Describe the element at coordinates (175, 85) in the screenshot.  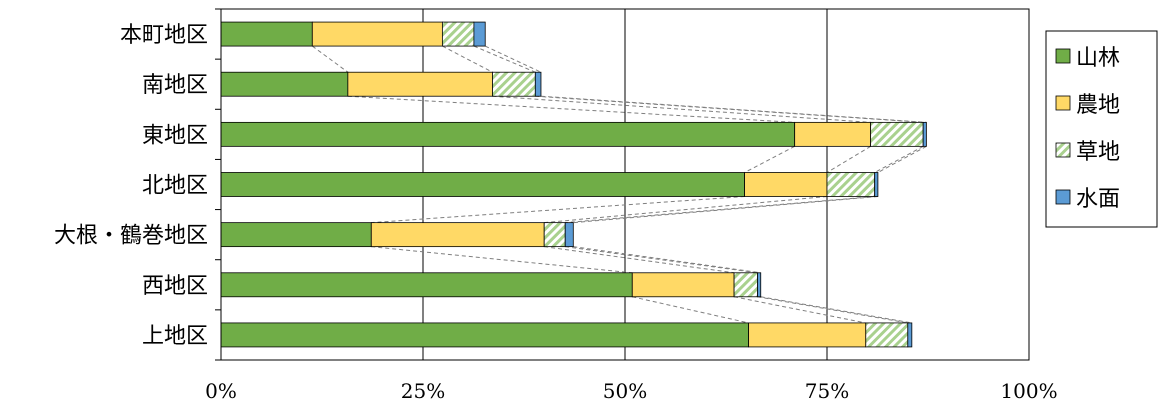
I see `category-label: 南地区` at that location.